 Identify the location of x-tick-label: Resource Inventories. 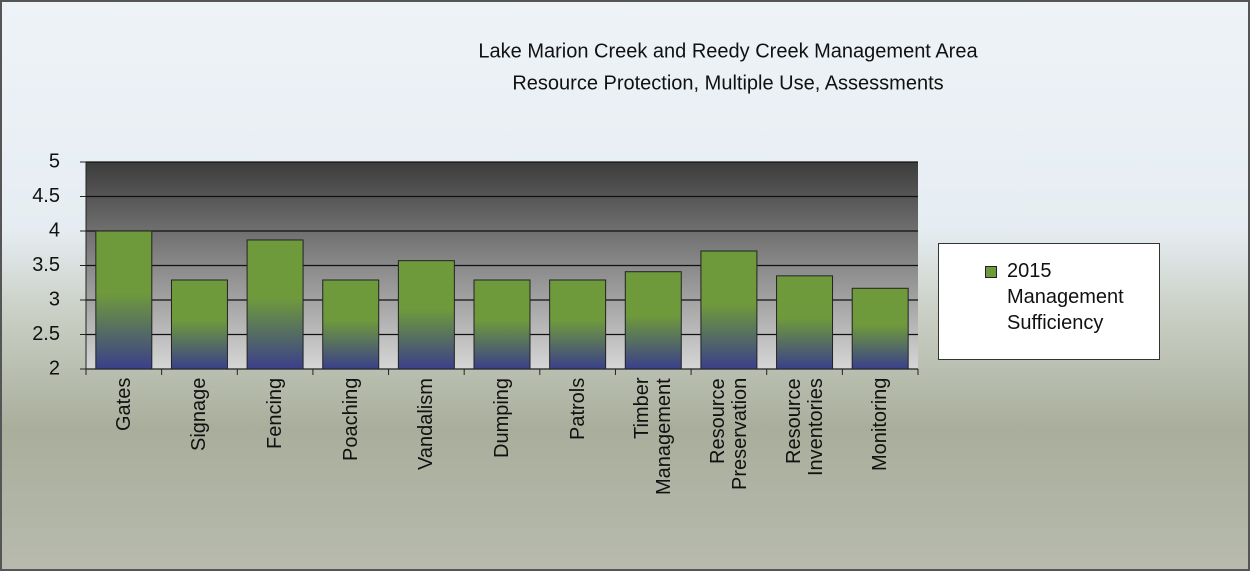
(804, 427).